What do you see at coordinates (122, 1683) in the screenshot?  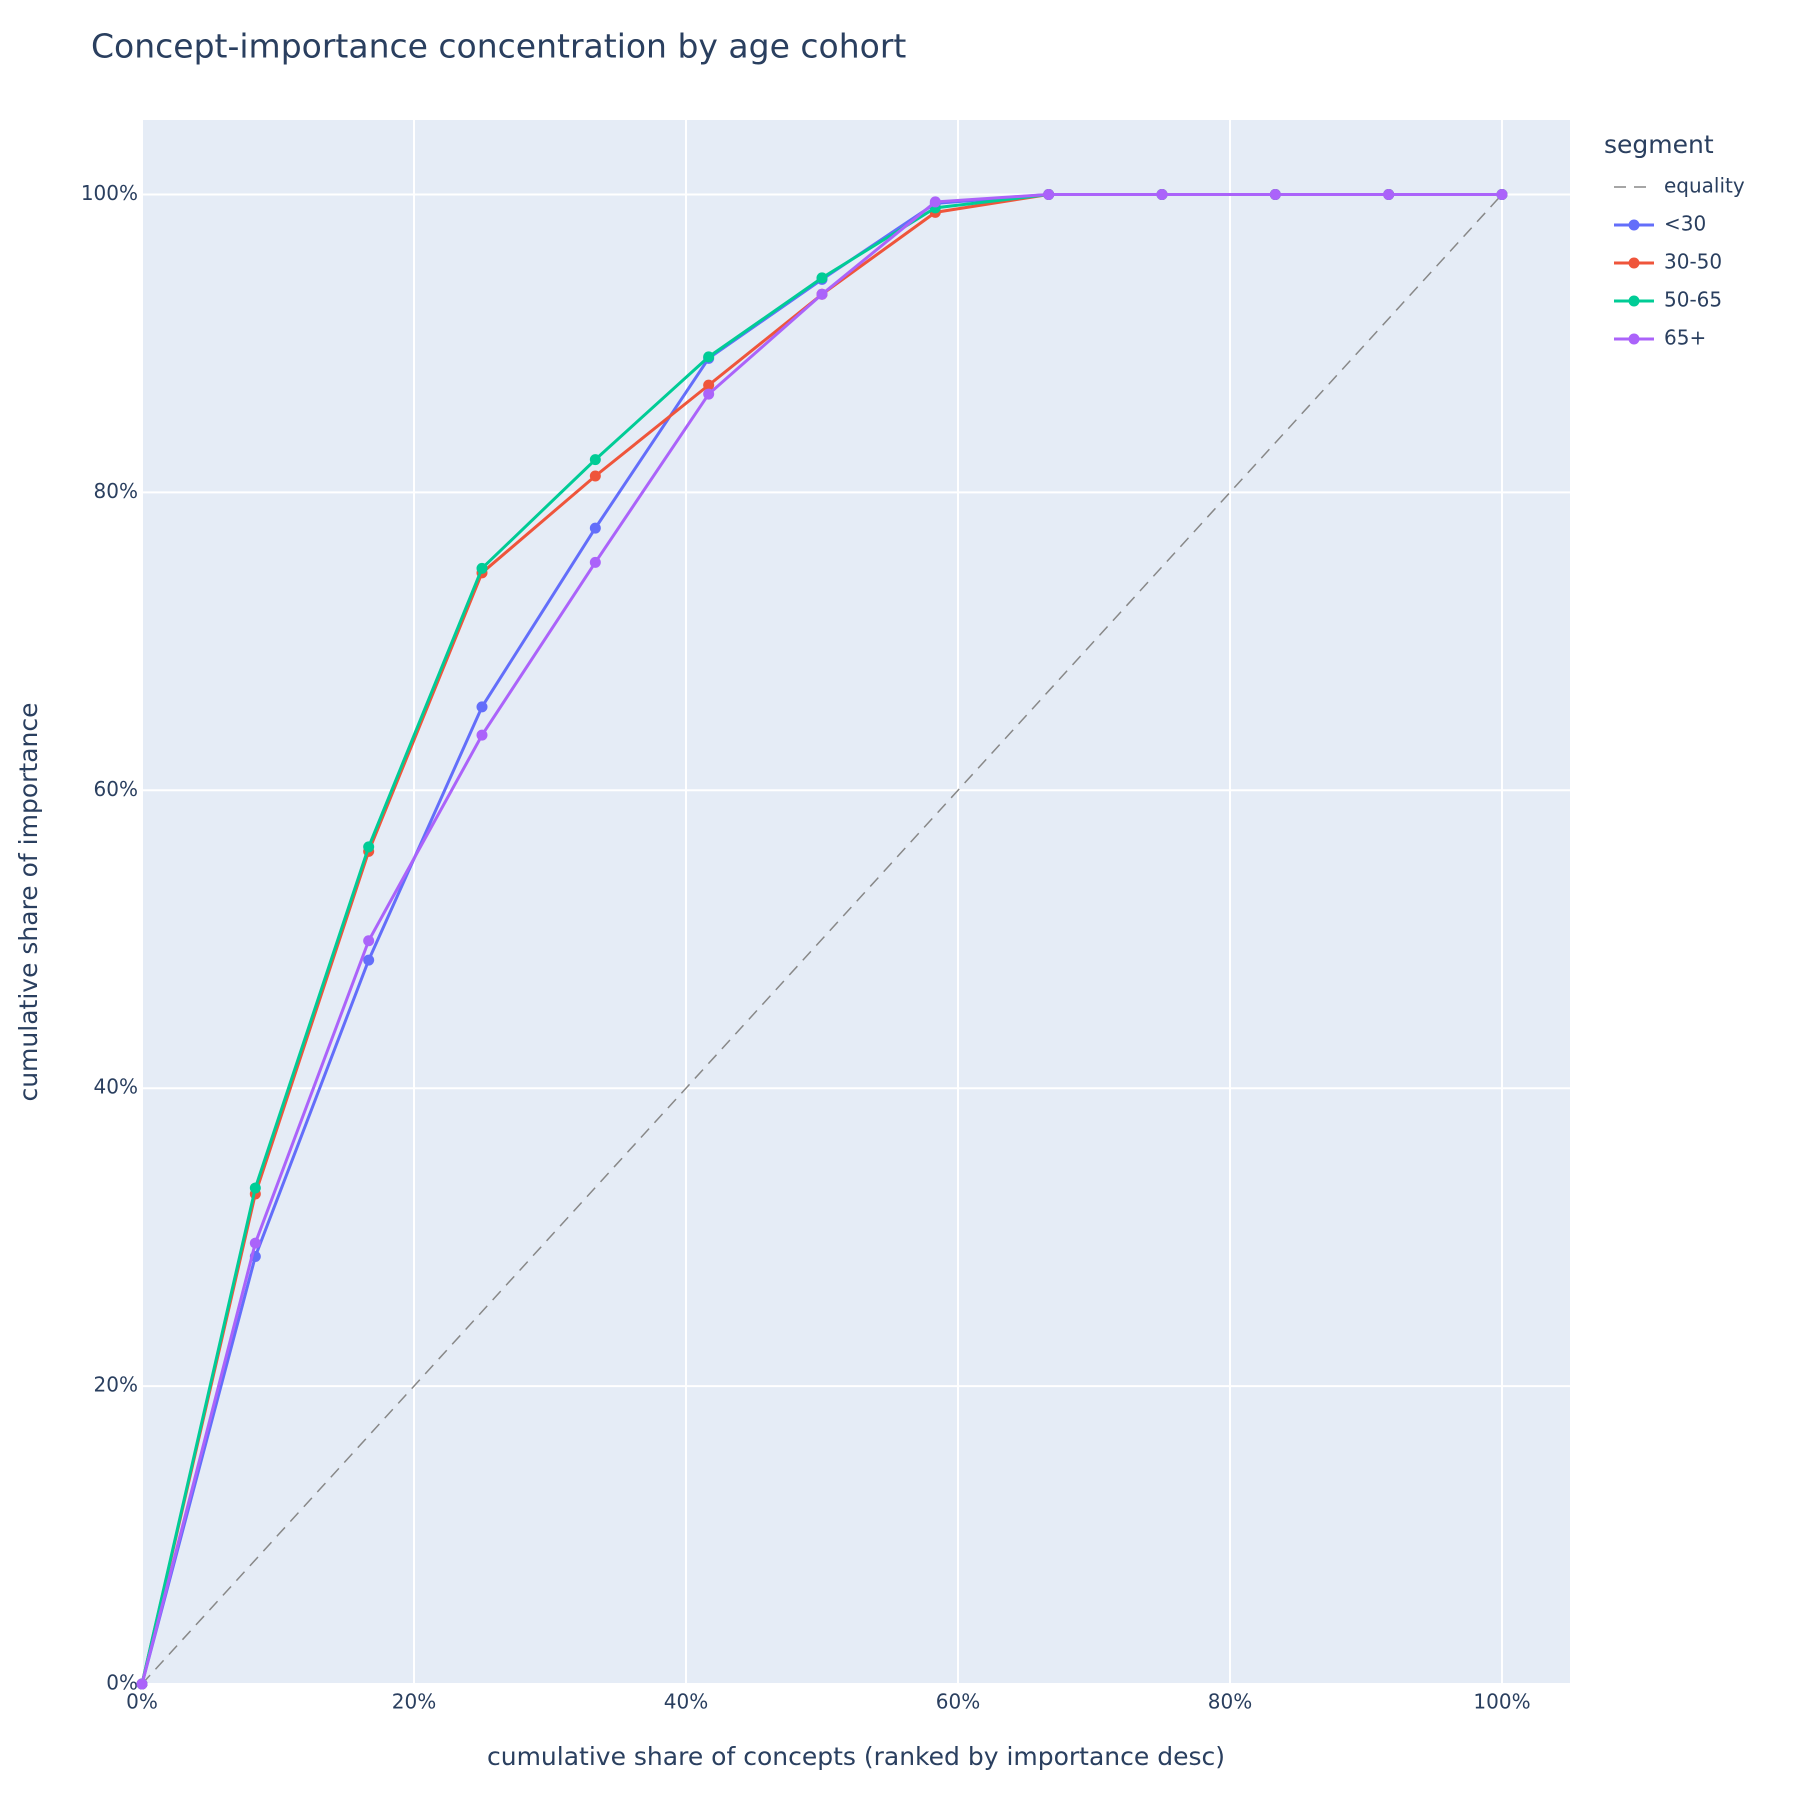 I see `y-tick-label: 0%` at bounding box center [122, 1683].